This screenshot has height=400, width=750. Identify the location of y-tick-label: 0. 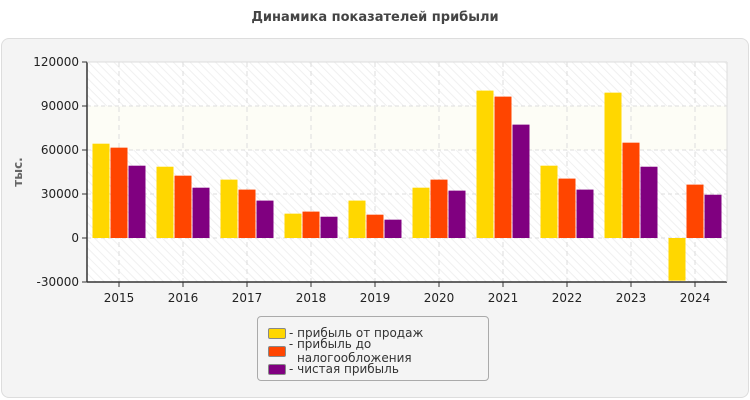
(75, 238).